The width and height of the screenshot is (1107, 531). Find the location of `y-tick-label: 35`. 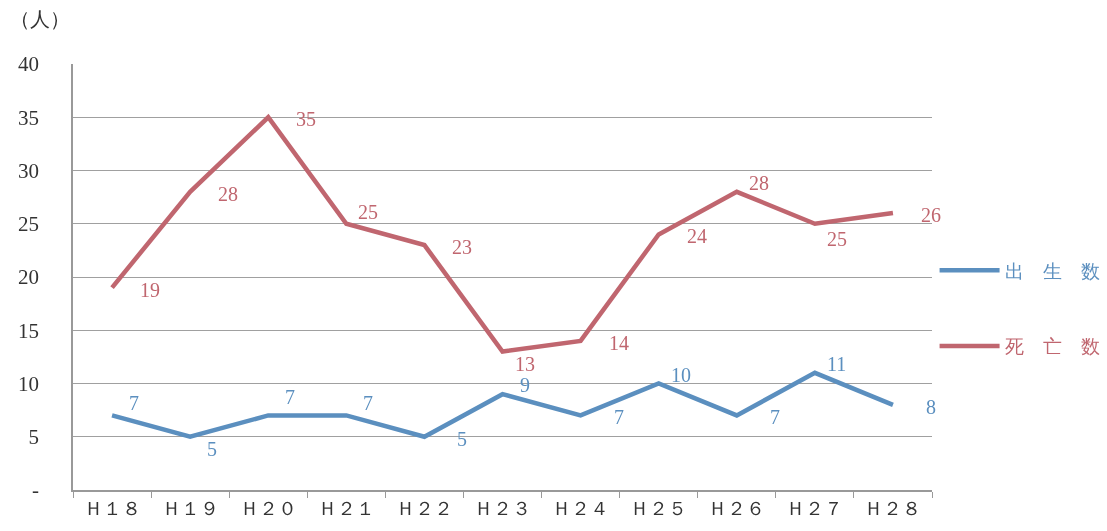

y-tick-label: 35 is located at coordinates (29, 117).